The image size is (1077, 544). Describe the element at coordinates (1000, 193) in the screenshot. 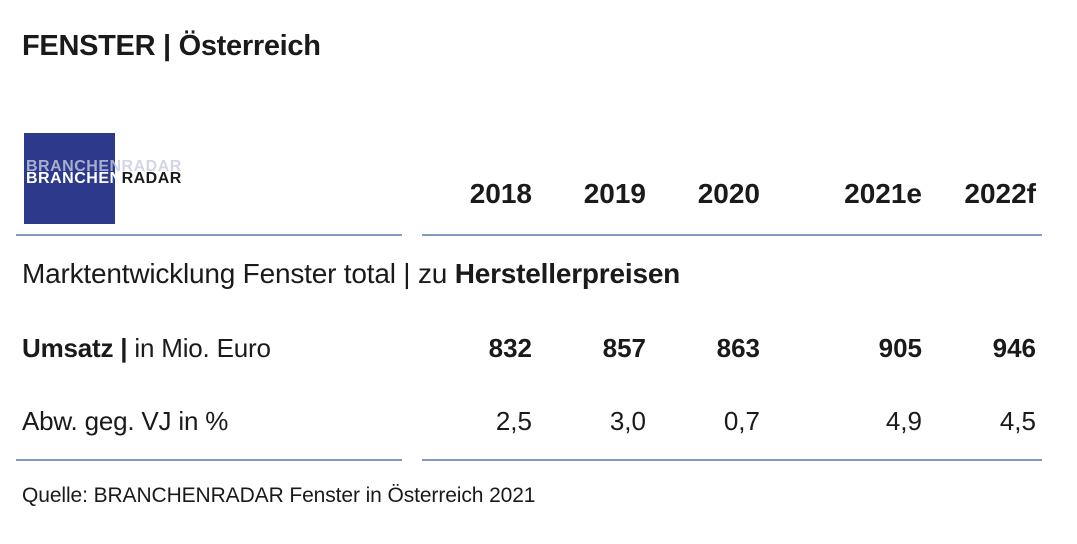

I see `year-header-2022f: 2022f` at that location.